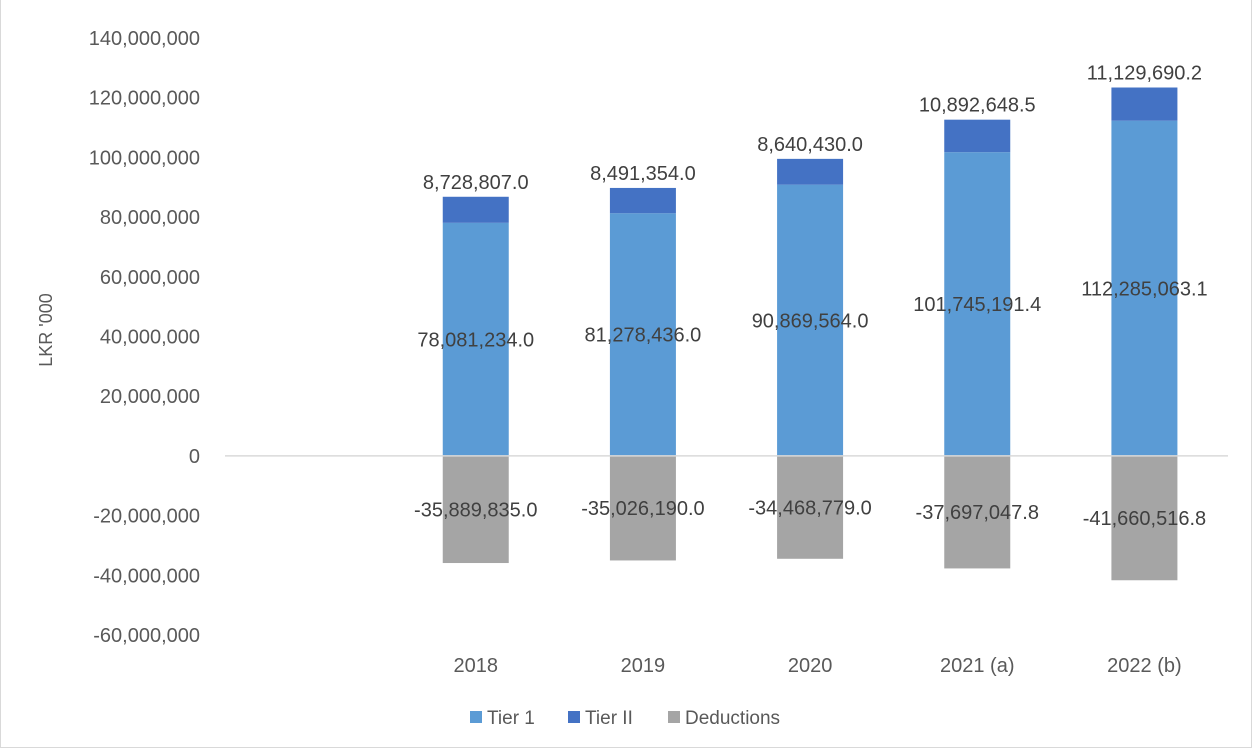 Image resolution: width=1256 pixels, height=752 pixels. I want to click on x-axis-ticks: 2018 2019 2020 2021 (a) 2022 (b), so click(818, 666).